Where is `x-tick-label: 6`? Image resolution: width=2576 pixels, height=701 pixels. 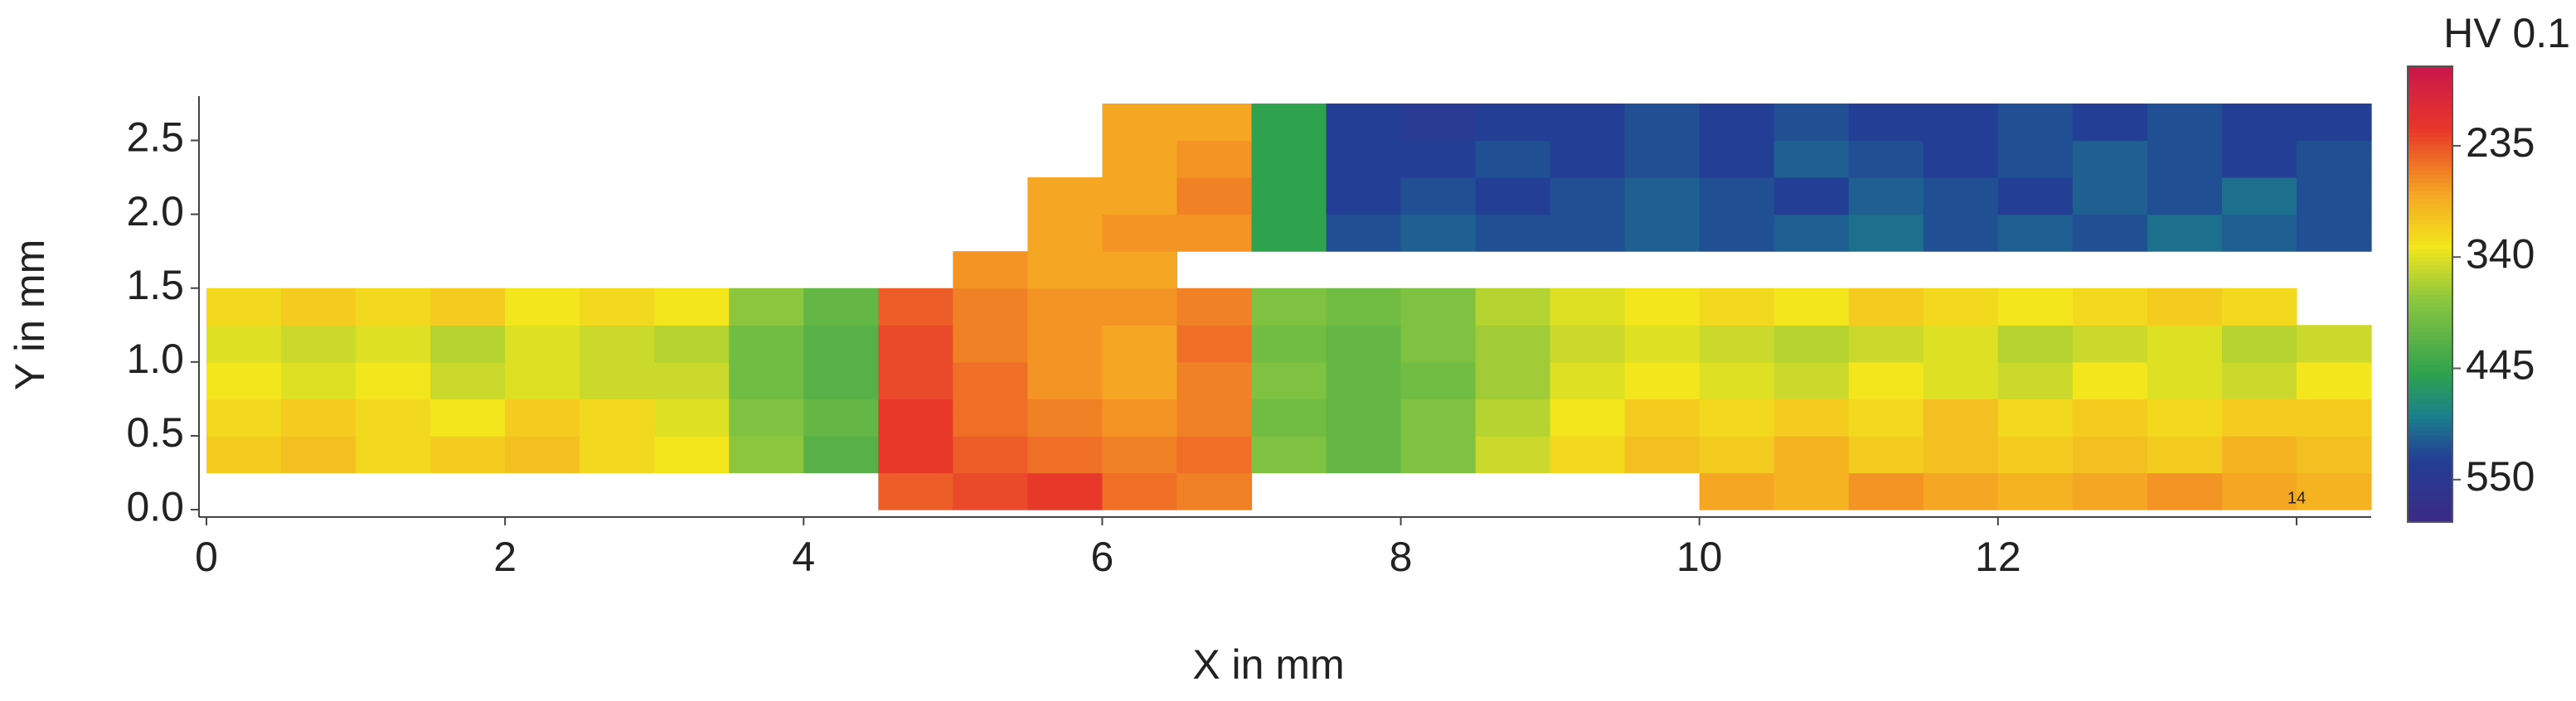 x-tick-label: 6 is located at coordinates (1102, 557).